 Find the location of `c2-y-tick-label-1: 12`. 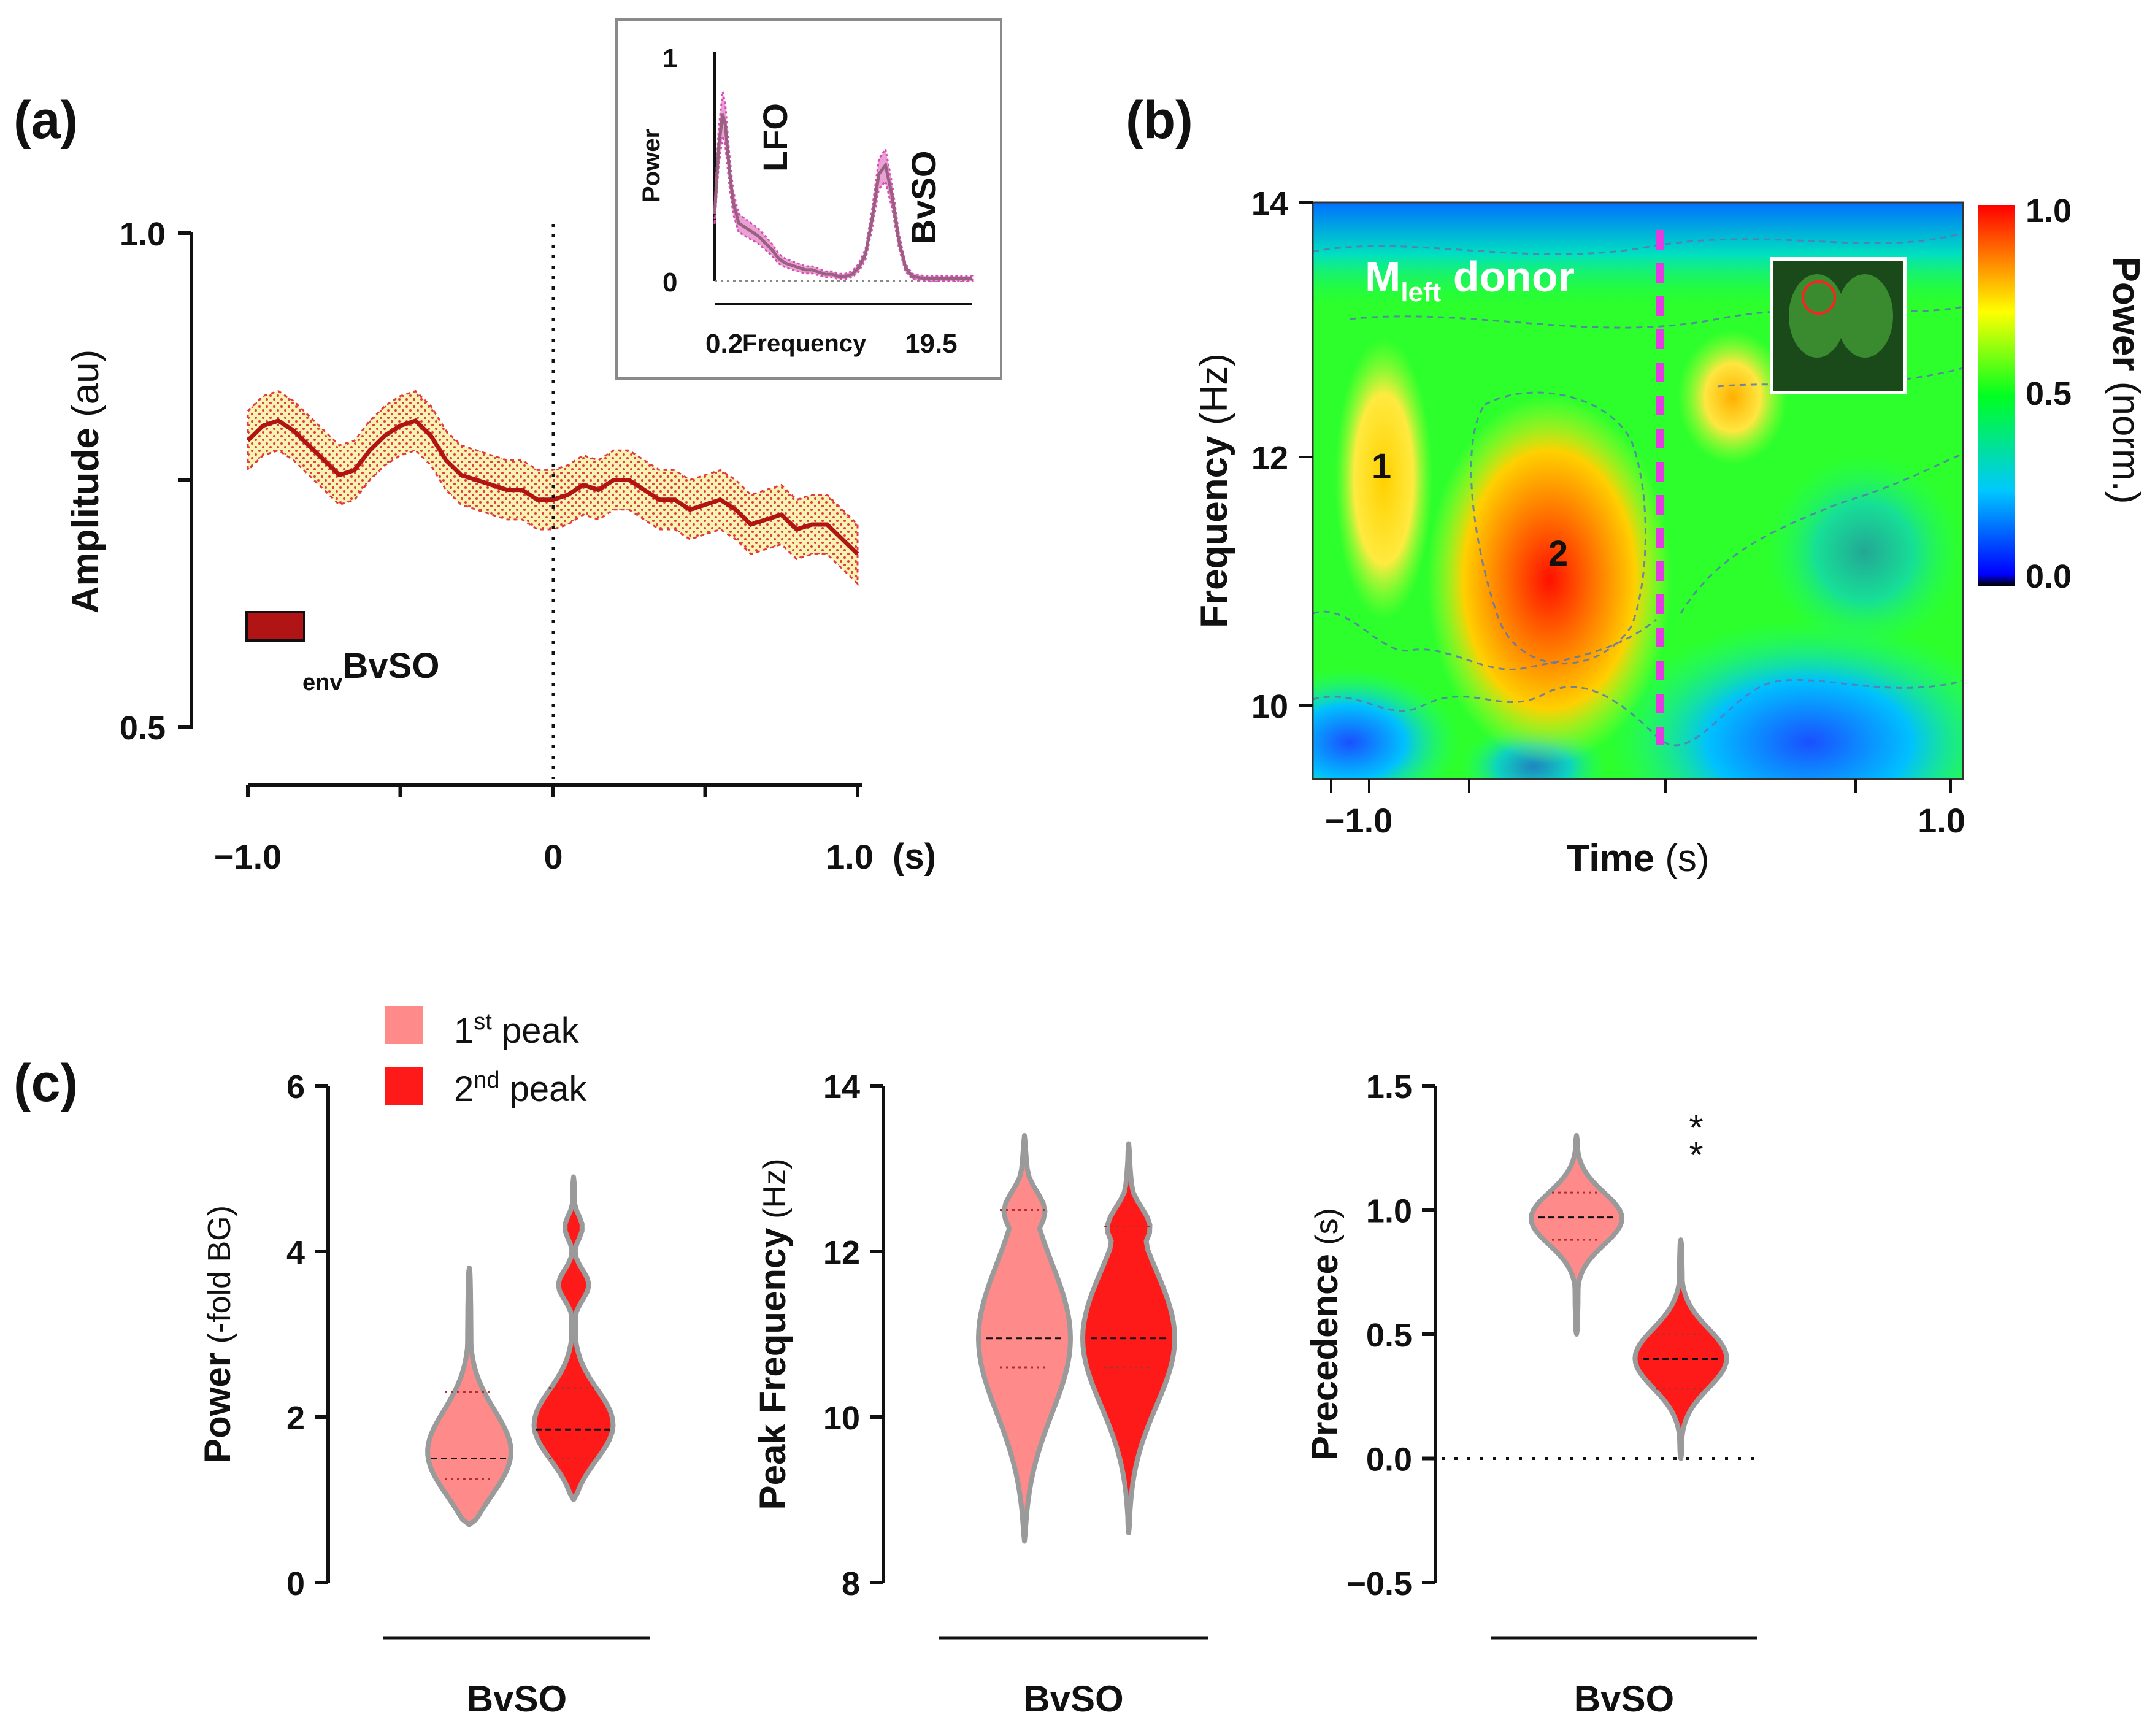

c2-y-tick-label-1: 12 is located at coordinates (841, 1252).